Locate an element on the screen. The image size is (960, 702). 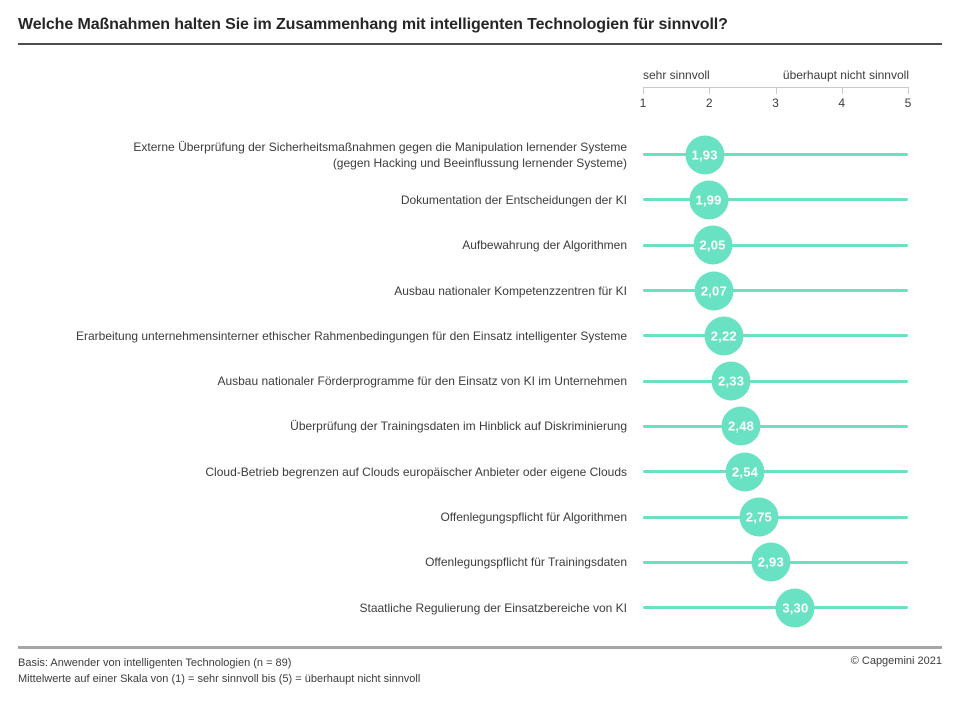
row-track: 3,30 is located at coordinates (775, 607).